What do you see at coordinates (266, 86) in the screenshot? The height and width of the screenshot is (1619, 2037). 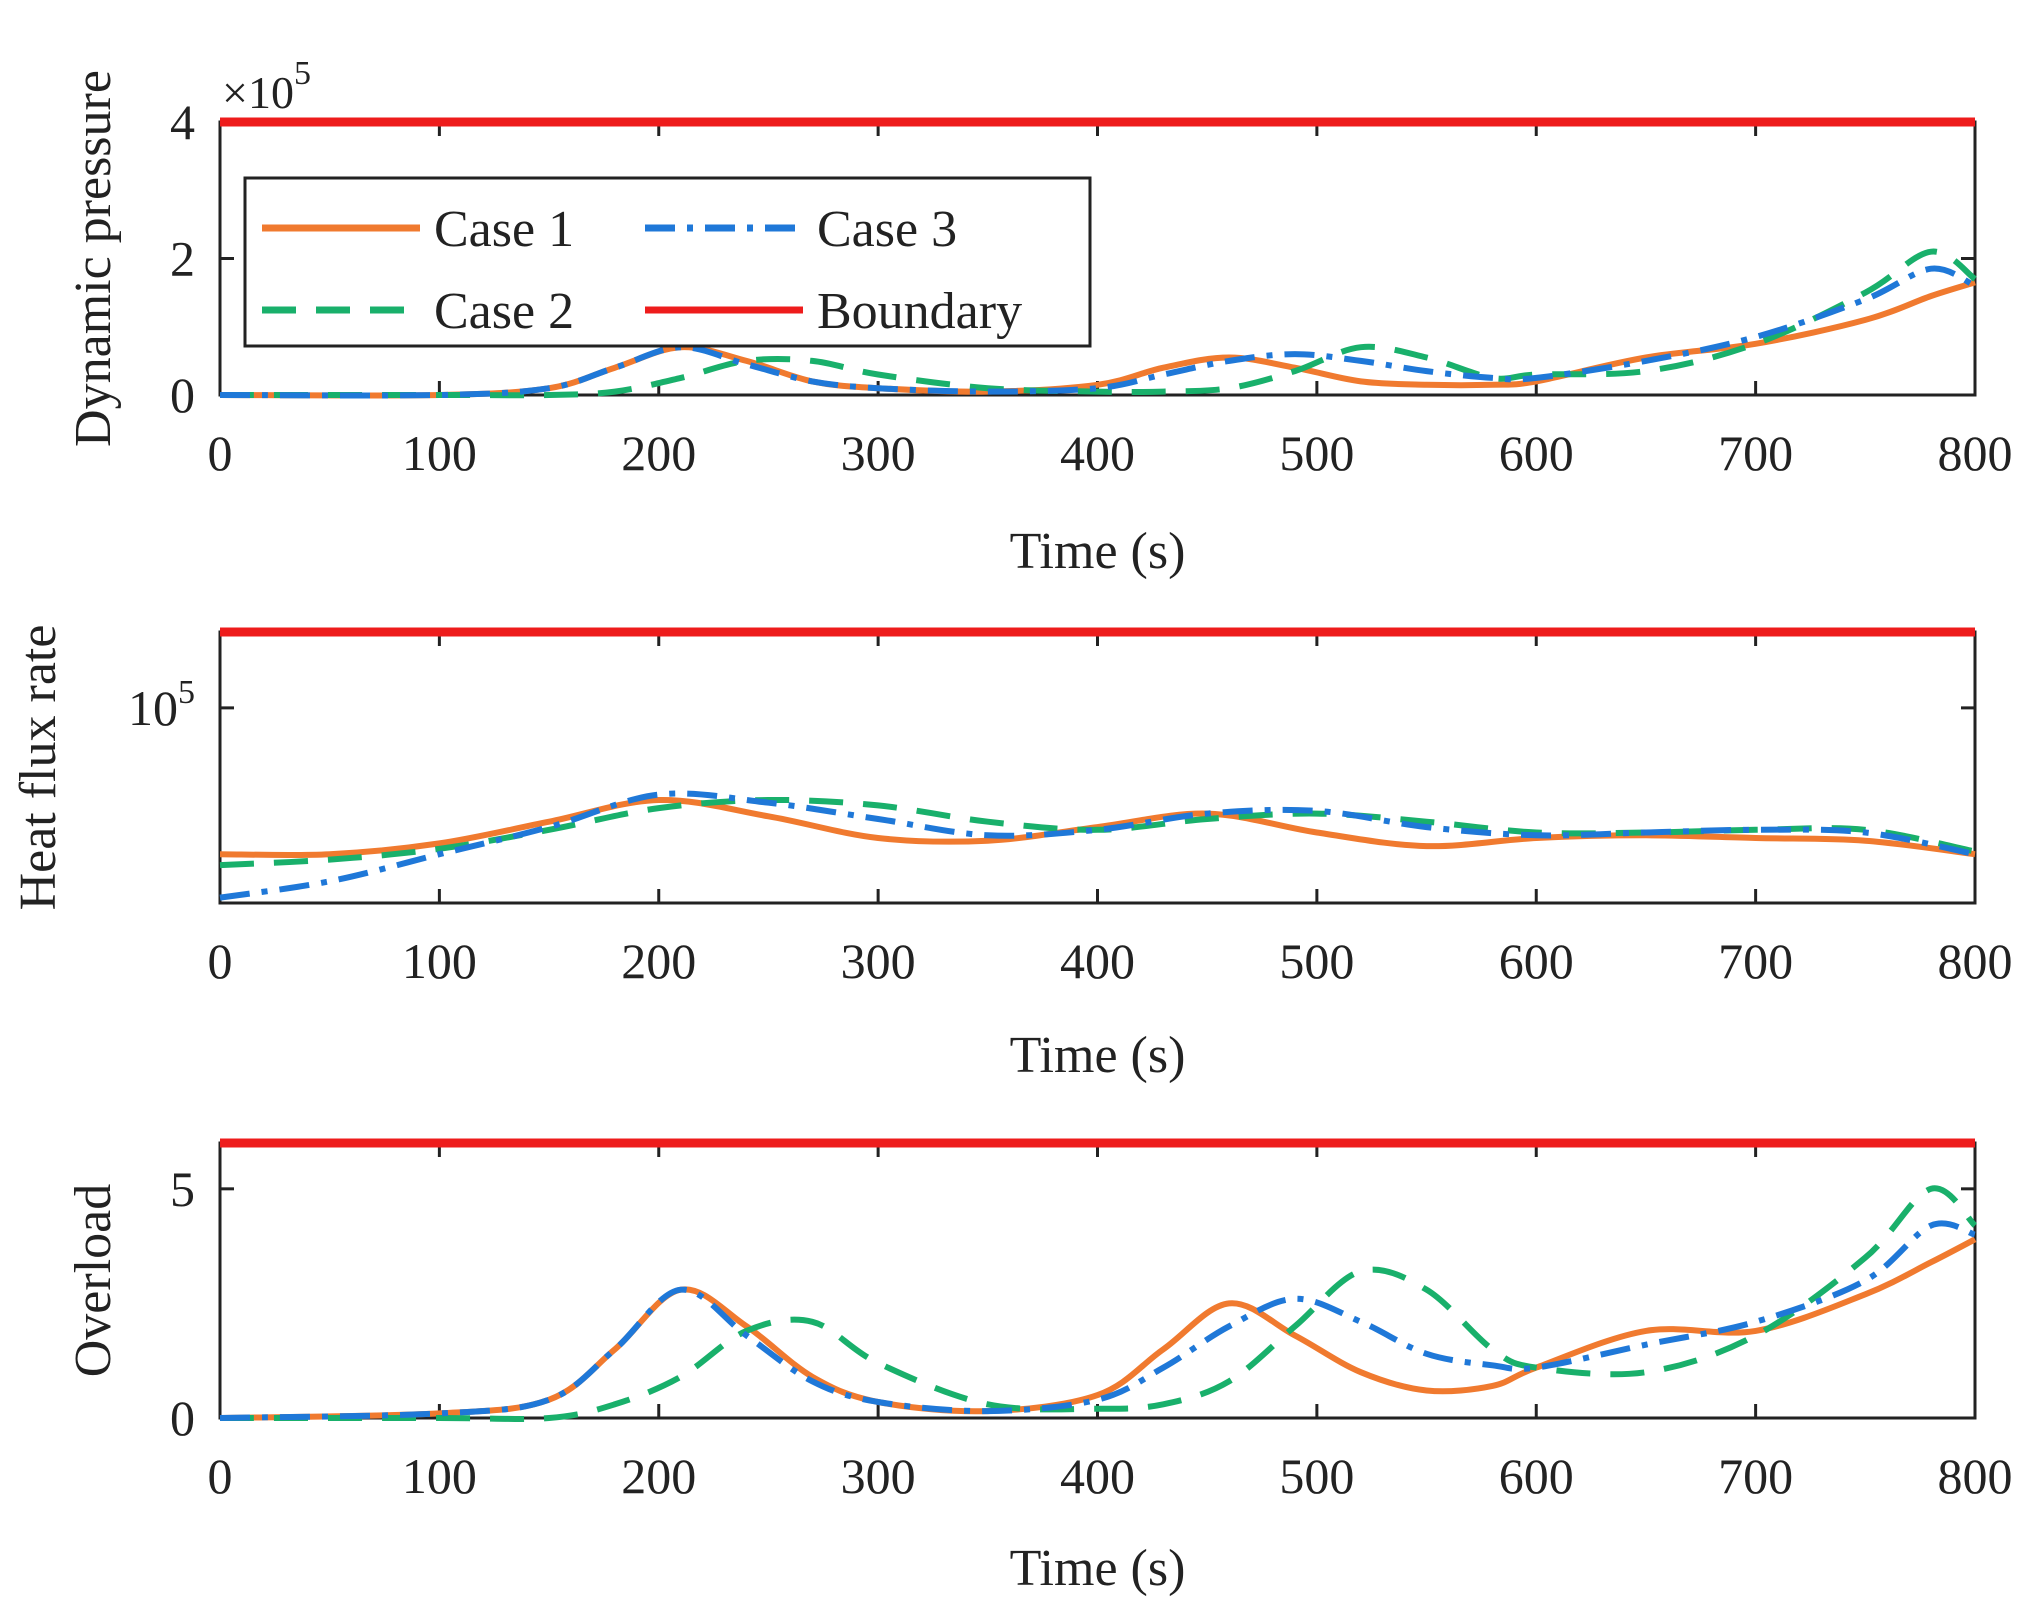 I see `axis-exponent: ×10⁵` at bounding box center [266, 86].